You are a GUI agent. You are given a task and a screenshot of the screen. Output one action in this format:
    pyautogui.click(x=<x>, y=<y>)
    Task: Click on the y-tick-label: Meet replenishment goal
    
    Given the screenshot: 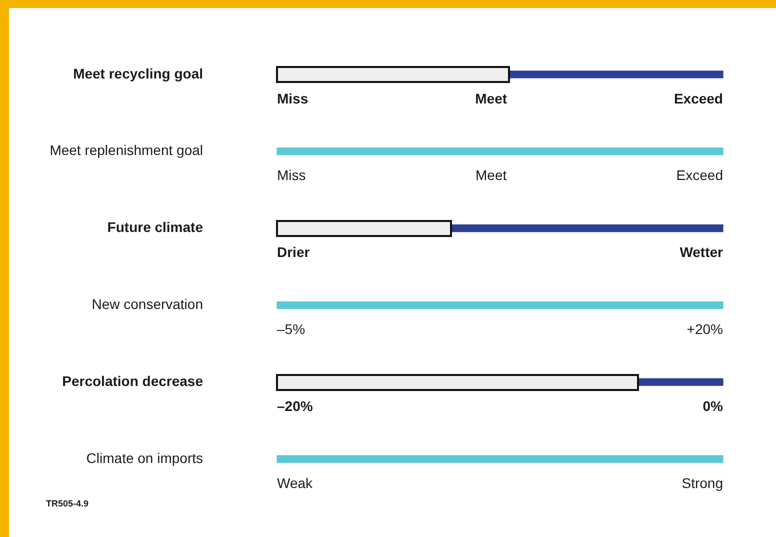 What is the action you would take?
    pyautogui.click(x=126, y=150)
    